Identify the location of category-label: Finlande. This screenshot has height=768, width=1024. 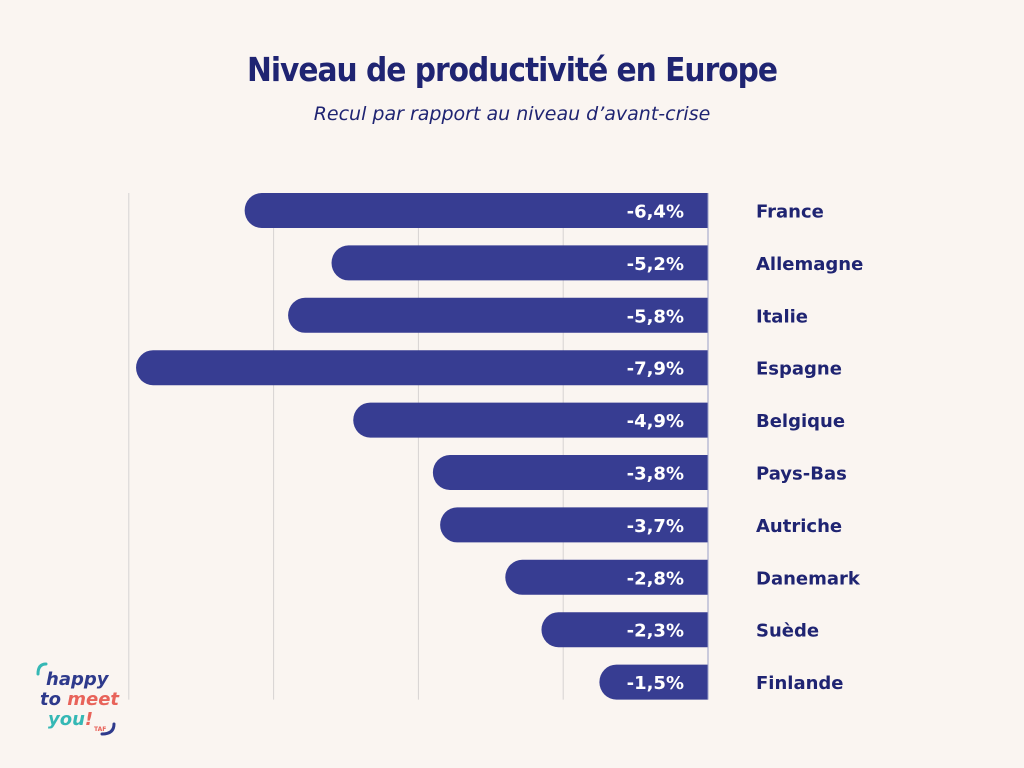
(800, 683).